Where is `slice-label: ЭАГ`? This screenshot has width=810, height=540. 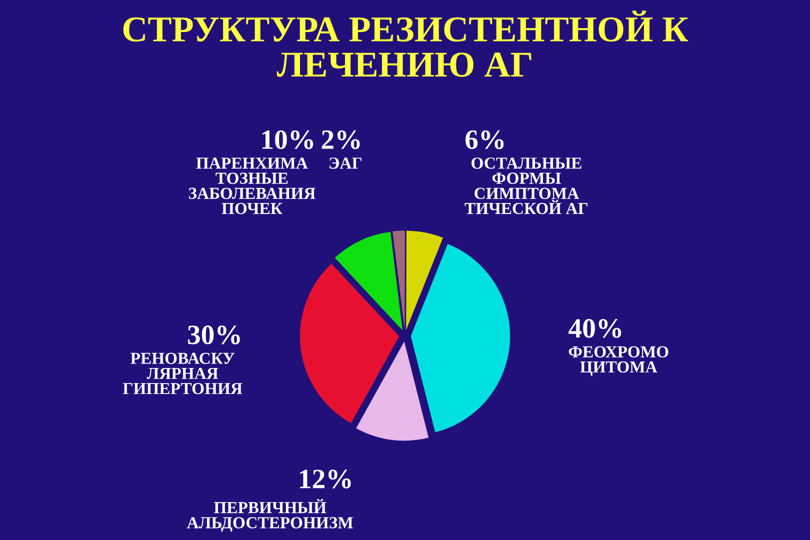 slice-label: ЭАГ is located at coordinates (346, 163).